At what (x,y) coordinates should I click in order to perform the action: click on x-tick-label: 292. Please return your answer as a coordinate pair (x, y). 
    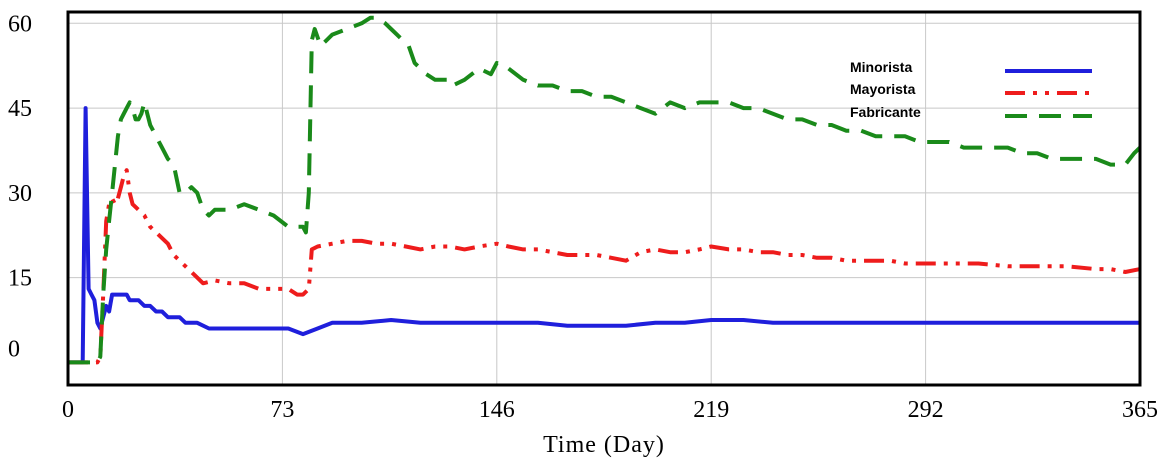
    Looking at the image, I should click on (926, 410).